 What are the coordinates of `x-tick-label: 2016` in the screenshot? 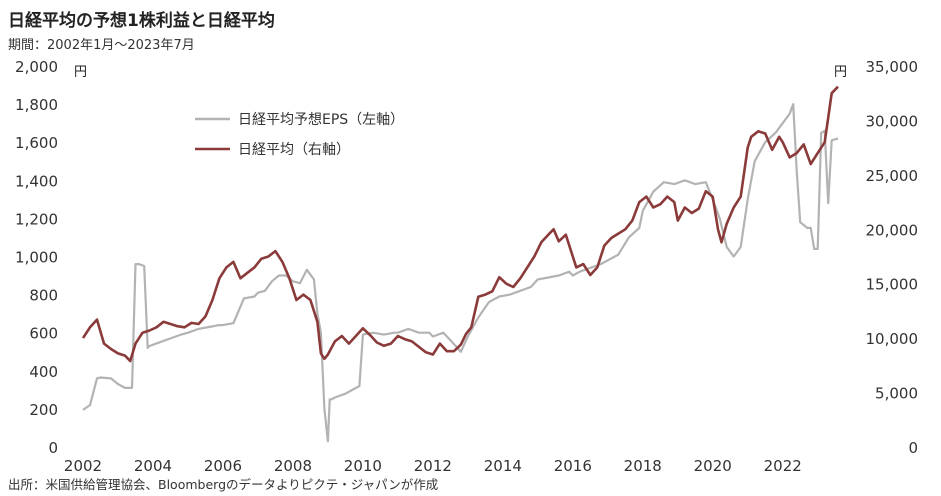 It's located at (573, 466).